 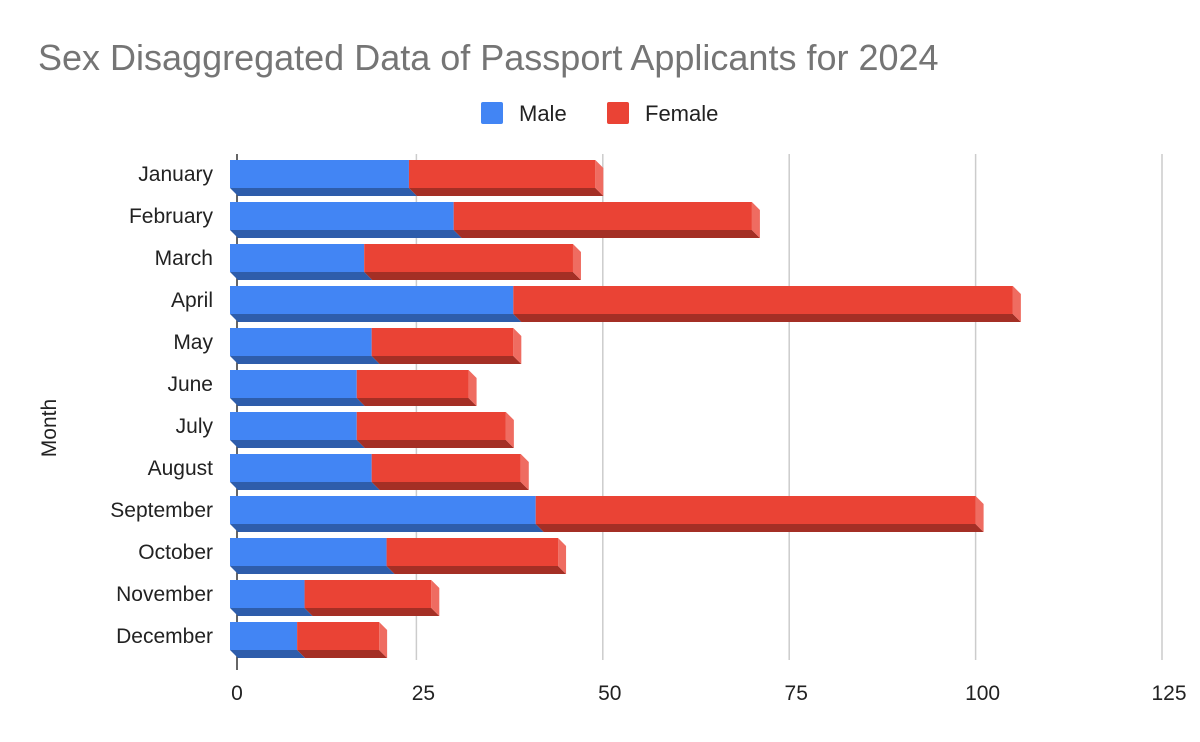 I want to click on x-tick-label: 100, so click(x=982, y=693).